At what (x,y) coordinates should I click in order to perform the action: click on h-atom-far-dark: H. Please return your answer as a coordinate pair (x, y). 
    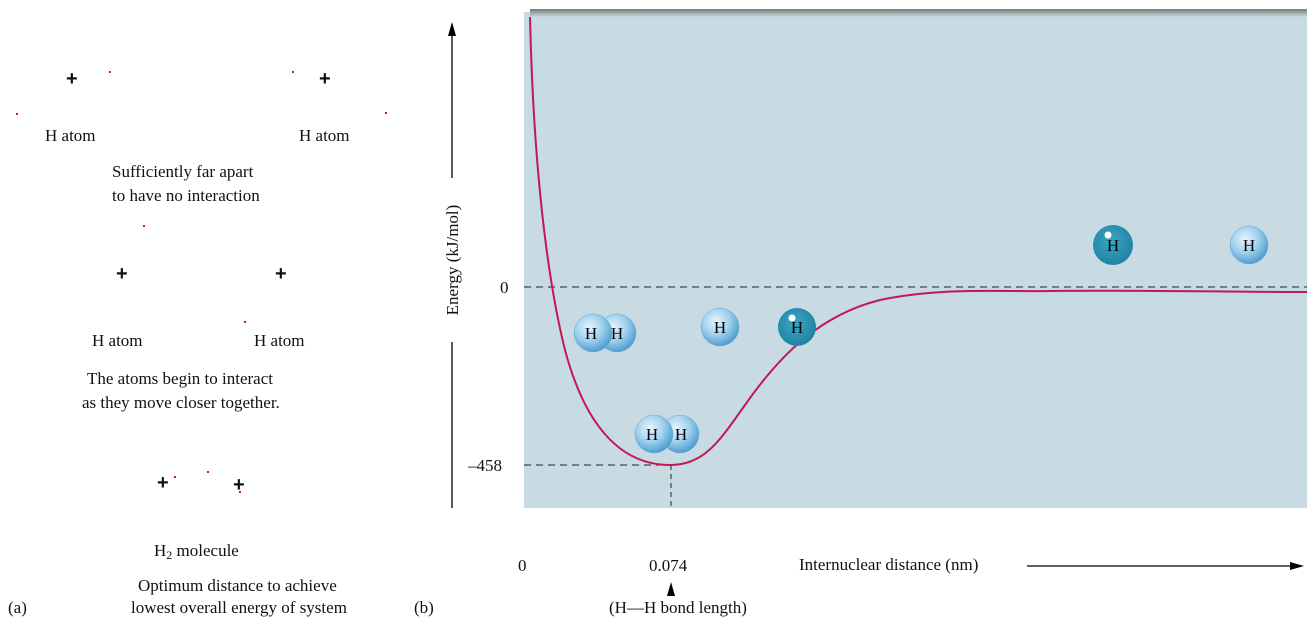
    Looking at the image, I should click on (1113, 245).